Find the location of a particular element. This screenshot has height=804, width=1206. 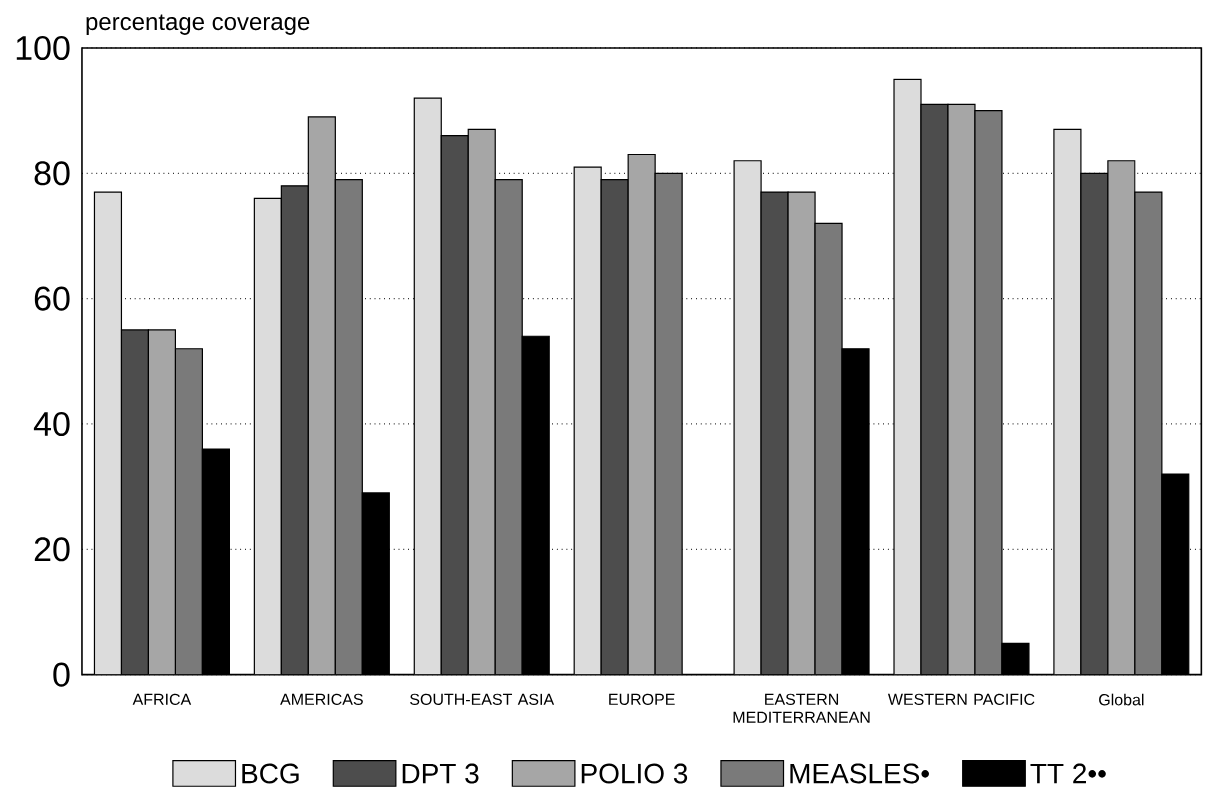

y-axis-title: percentage coverage is located at coordinates (198, 25).